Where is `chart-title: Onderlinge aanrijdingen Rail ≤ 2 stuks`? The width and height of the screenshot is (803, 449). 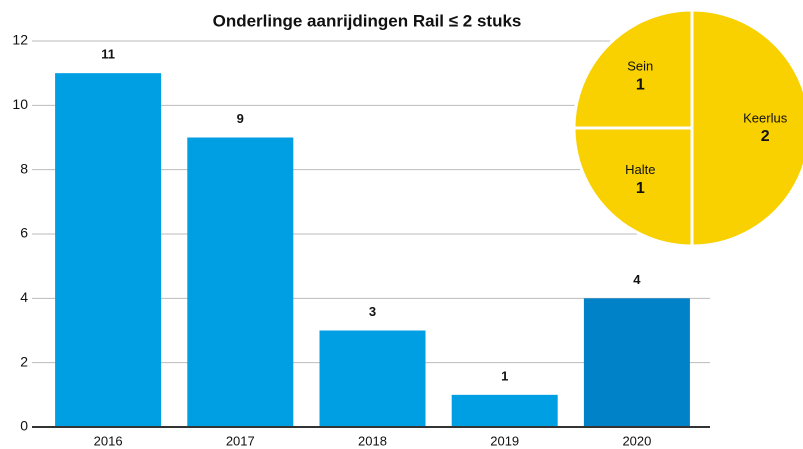 chart-title: Onderlinge aanrijdingen Rail ≤ 2 stuks is located at coordinates (367, 20).